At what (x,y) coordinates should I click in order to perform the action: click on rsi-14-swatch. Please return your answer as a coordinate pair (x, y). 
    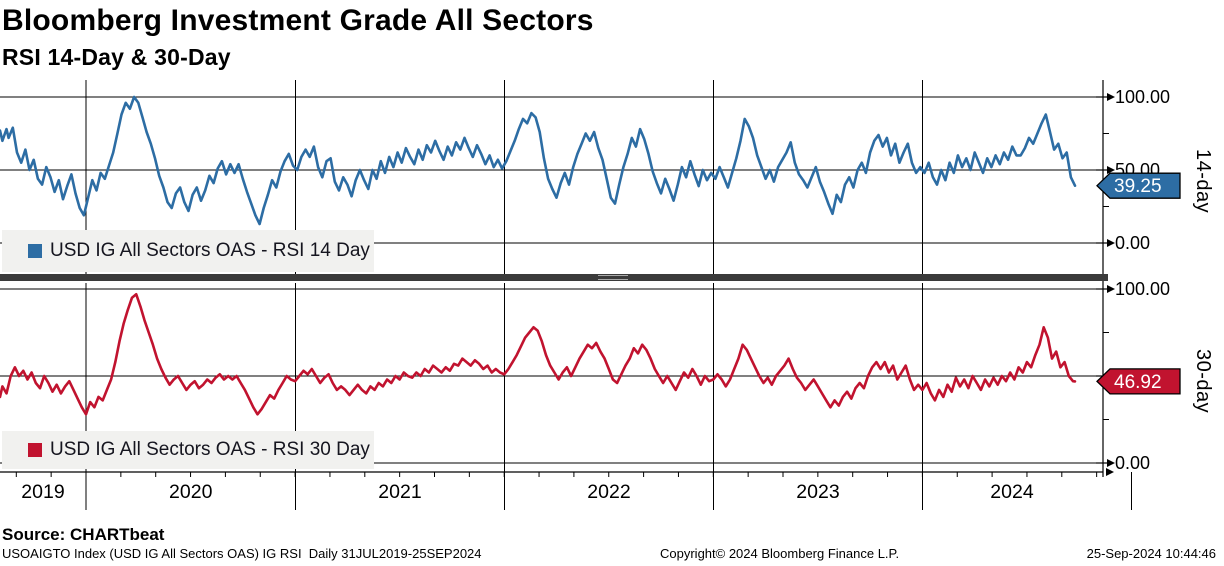
    Looking at the image, I should click on (35, 251).